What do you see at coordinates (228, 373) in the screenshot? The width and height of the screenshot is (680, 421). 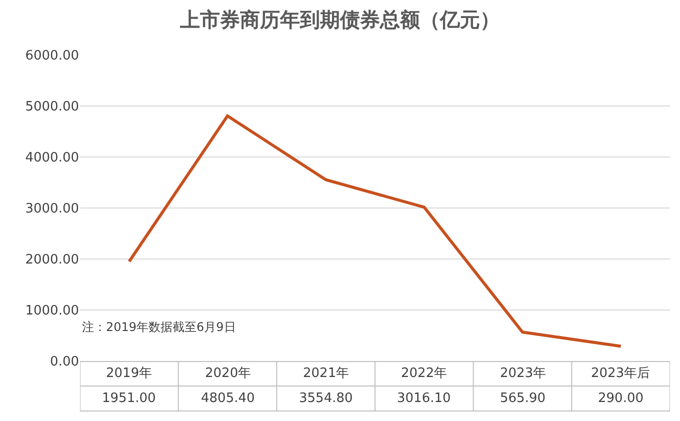 I see `x-tick-label: 2020年` at bounding box center [228, 373].